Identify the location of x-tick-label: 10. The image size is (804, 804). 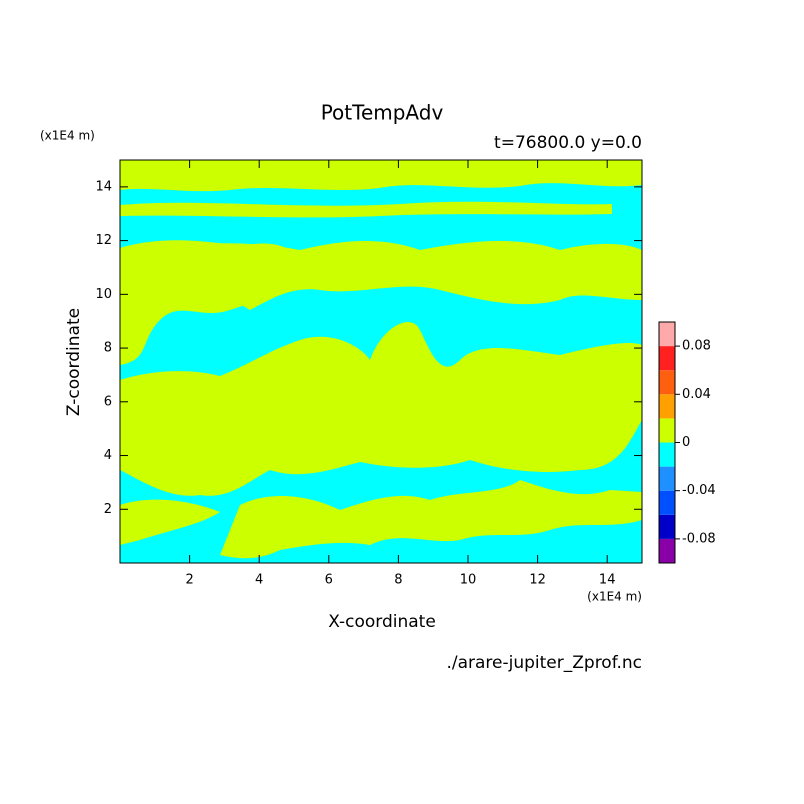
(468, 580).